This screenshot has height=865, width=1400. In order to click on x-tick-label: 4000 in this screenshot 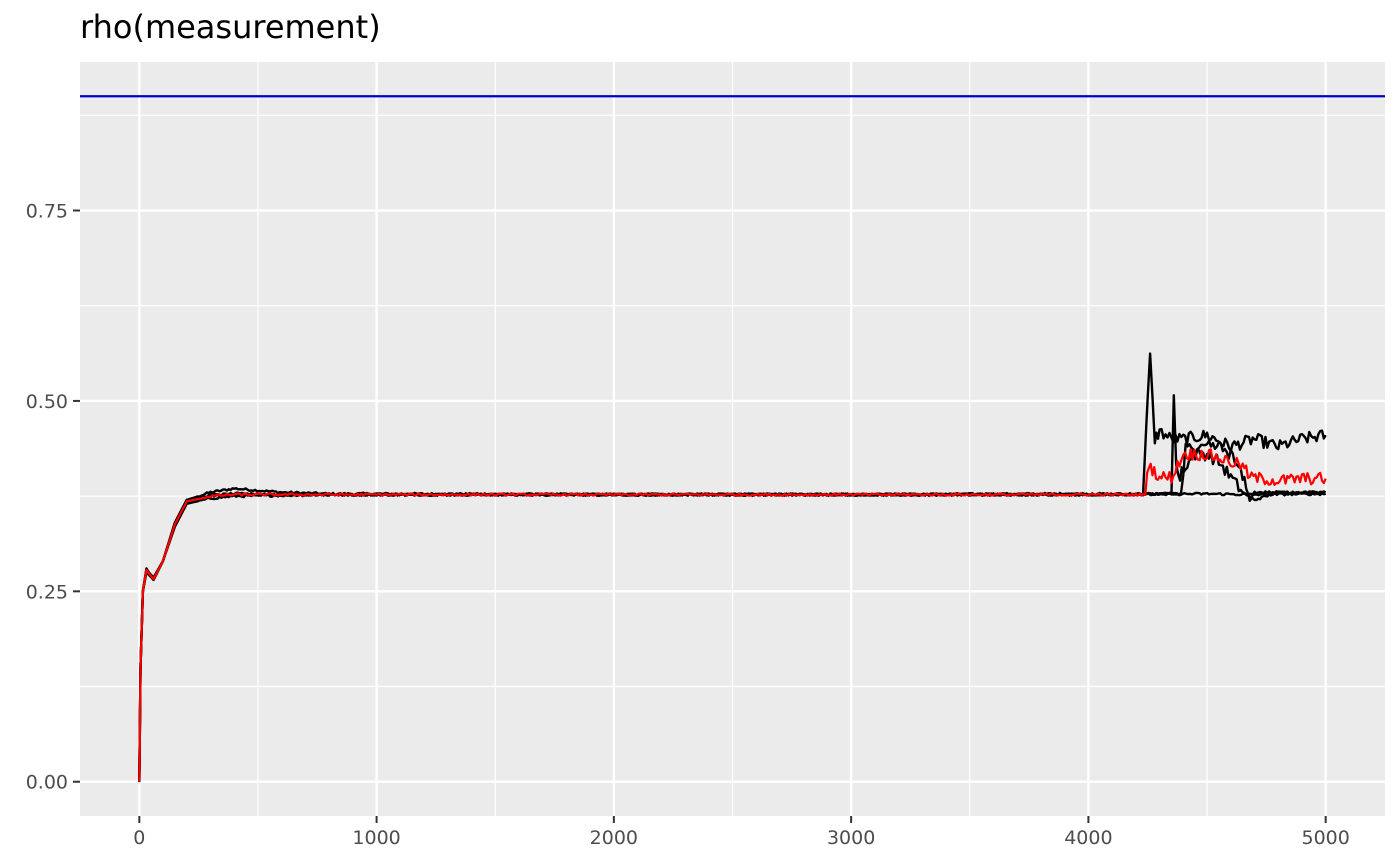, I will do `click(1088, 838)`.